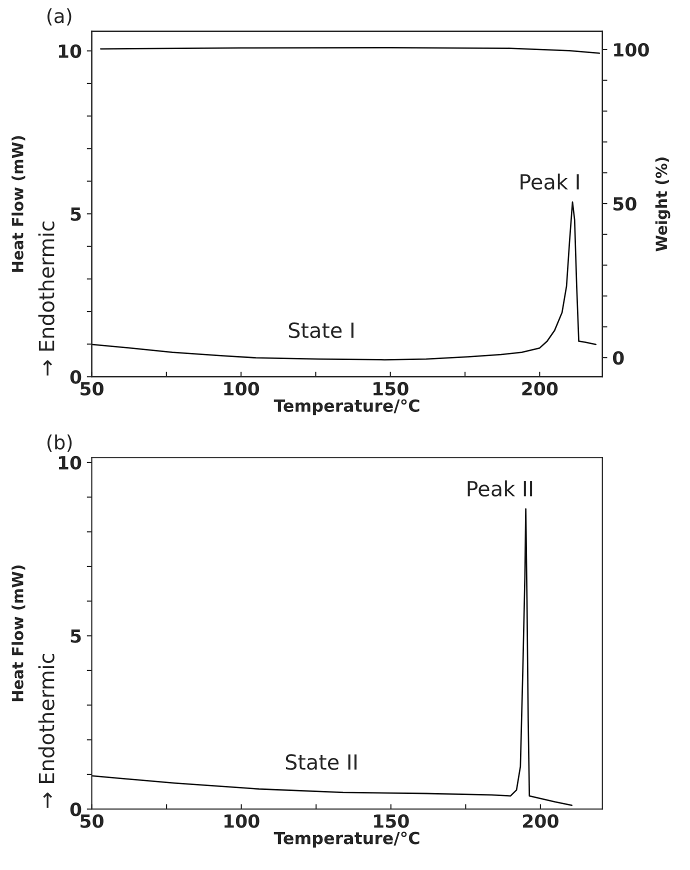 This screenshot has width=690, height=870. I want to click on annotation: State II, so click(321, 762).